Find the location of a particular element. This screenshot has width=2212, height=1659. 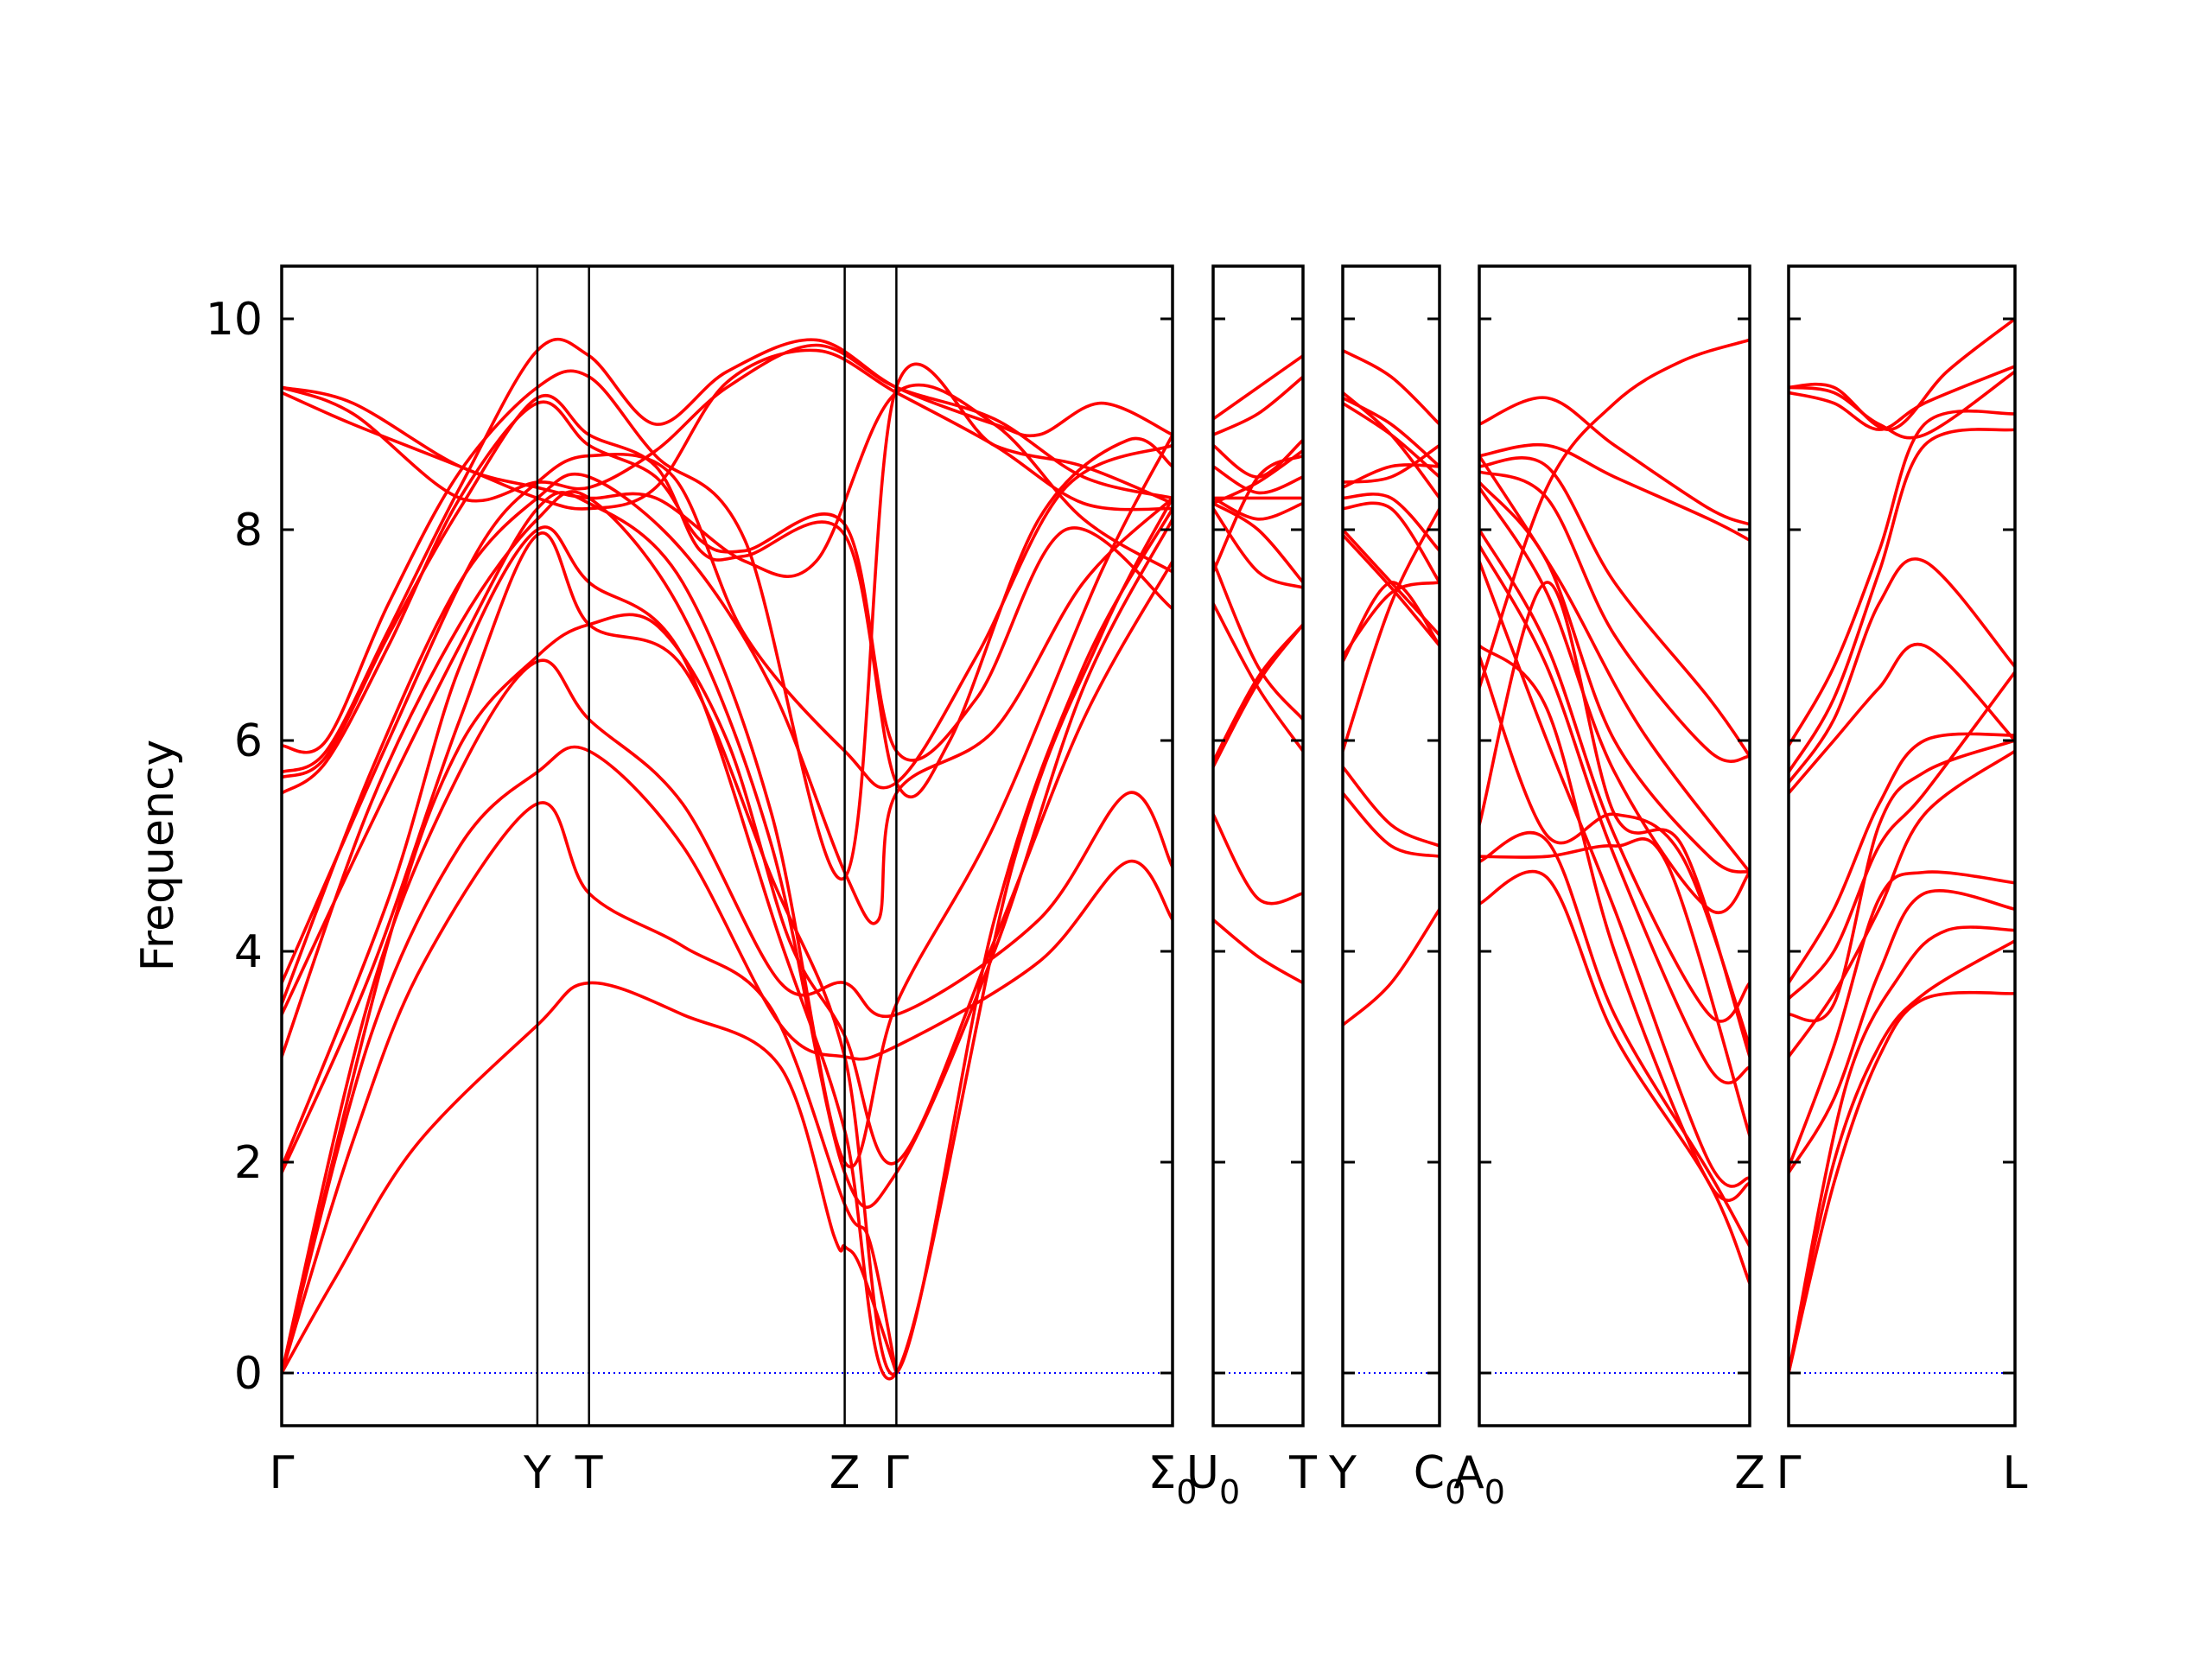

y-tick-label: 10 is located at coordinates (234, 320).